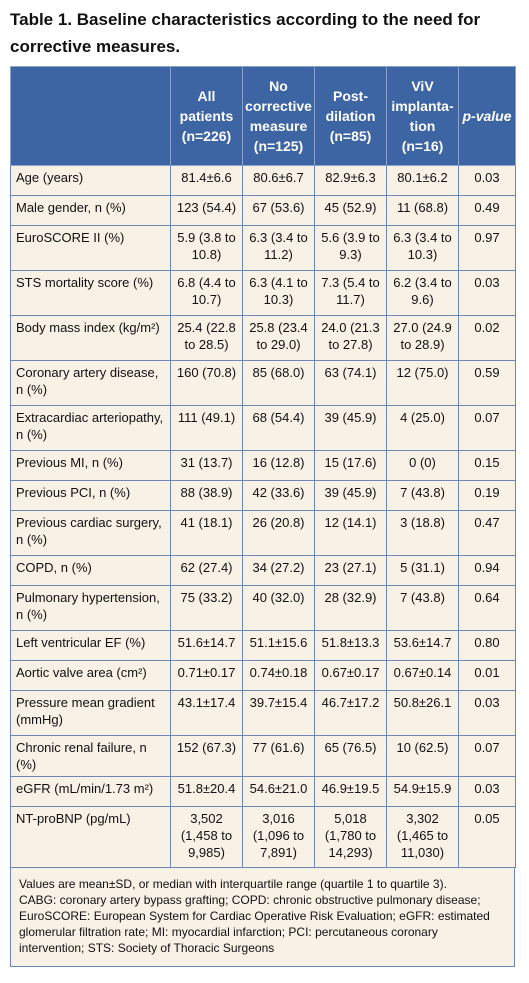 This screenshot has width=529, height=983. What do you see at coordinates (278, 383) in the screenshot?
I see `cell-no: 85 (68.0)` at bounding box center [278, 383].